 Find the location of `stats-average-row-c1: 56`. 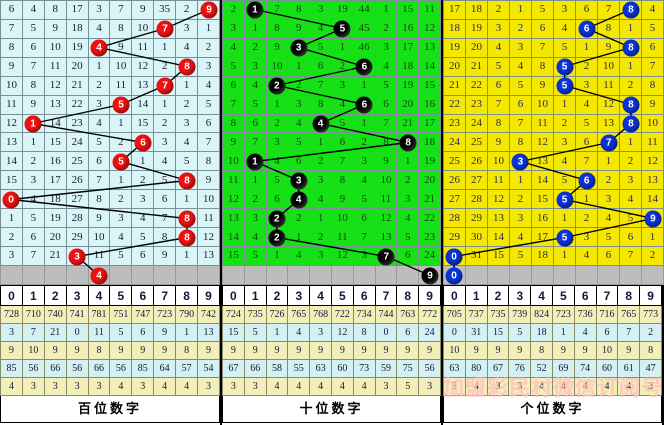

stats-average-row-c1: 56 is located at coordinates (33, 368).